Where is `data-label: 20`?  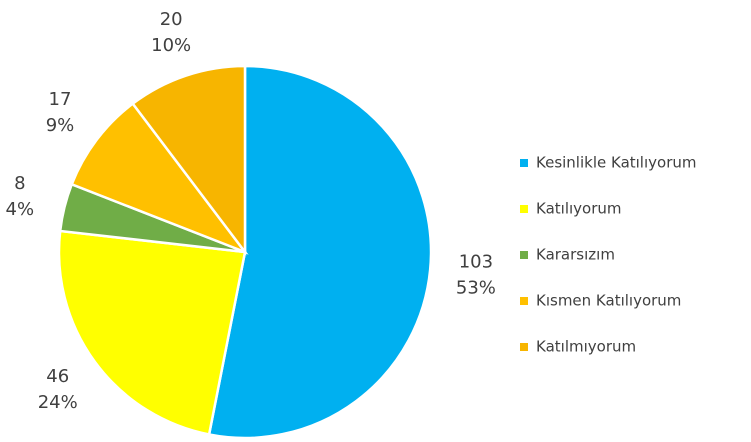 data-label: 20 is located at coordinates (171, 19).